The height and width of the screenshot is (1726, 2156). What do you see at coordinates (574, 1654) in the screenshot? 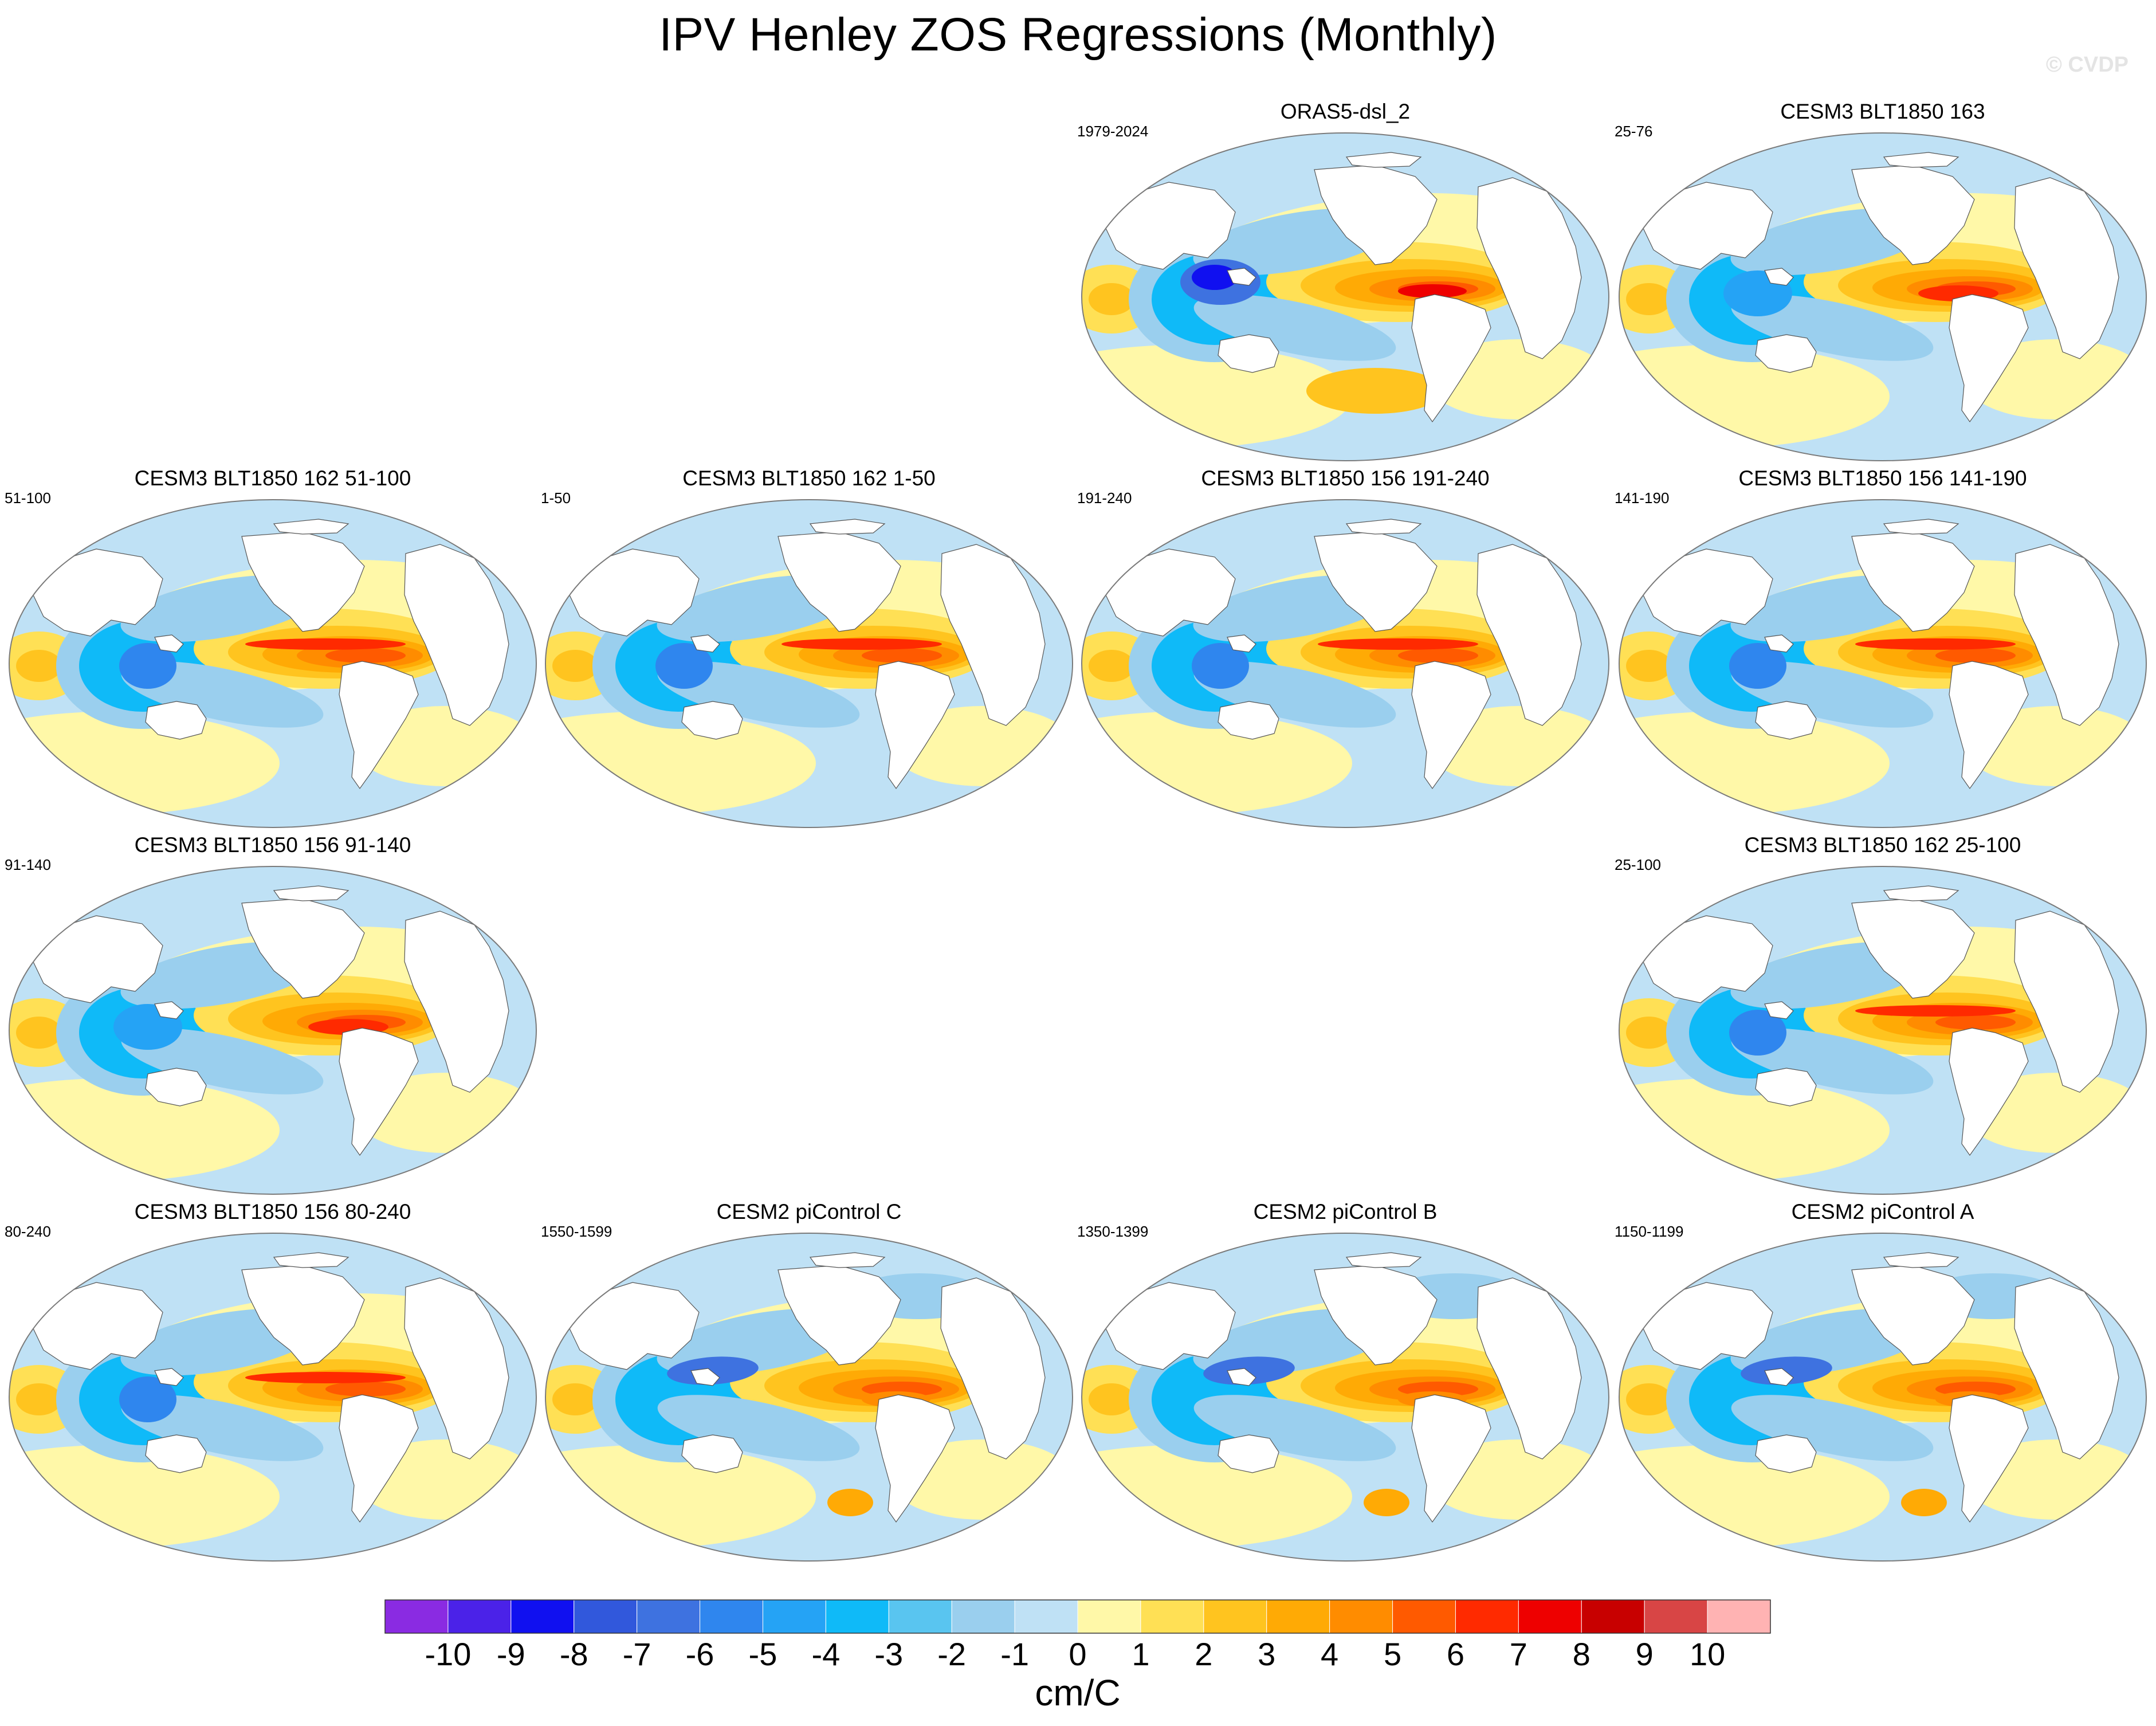
I see `colorbar-tick-label: -8` at bounding box center [574, 1654].